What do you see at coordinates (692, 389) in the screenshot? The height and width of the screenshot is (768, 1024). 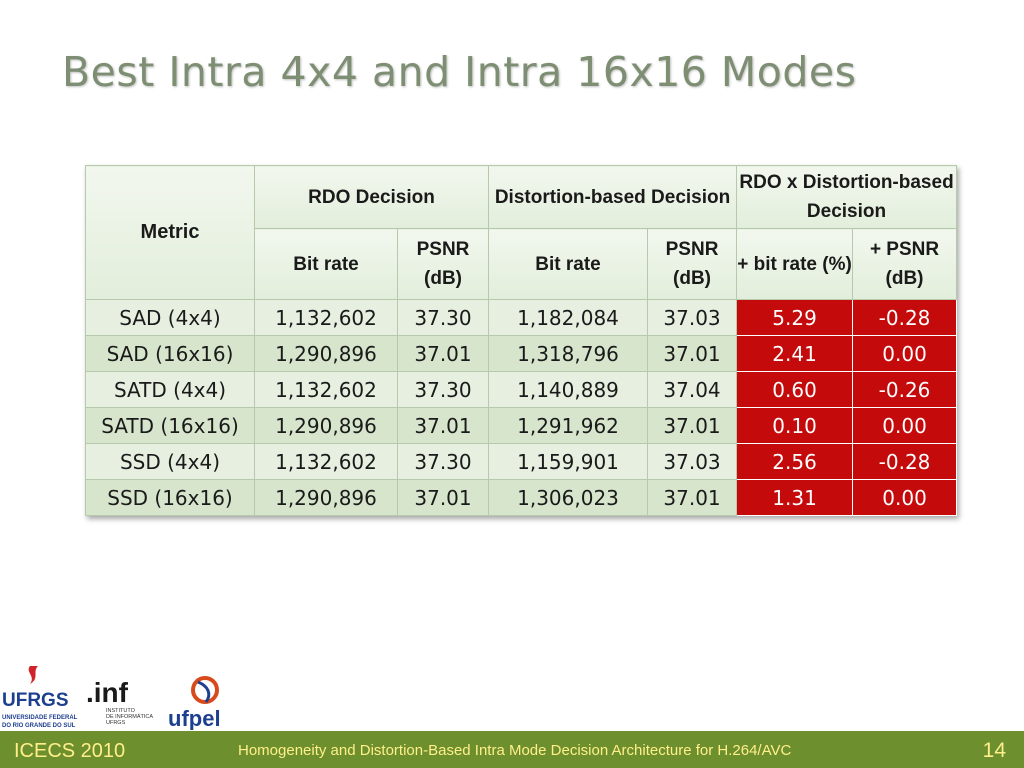 I see `cell-dist-psnr: 37.04` at bounding box center [692, 389].